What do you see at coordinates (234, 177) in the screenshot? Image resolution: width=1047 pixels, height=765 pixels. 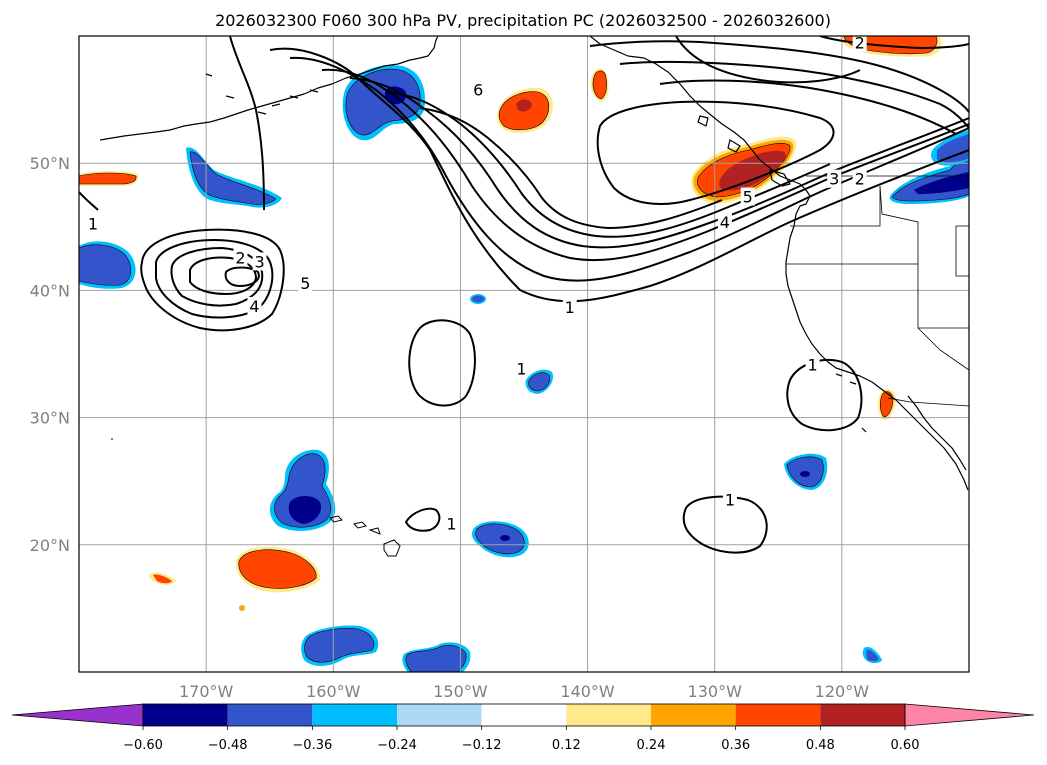 I see `neg-region-gulf-alaska` at bounding box center [234, 177].